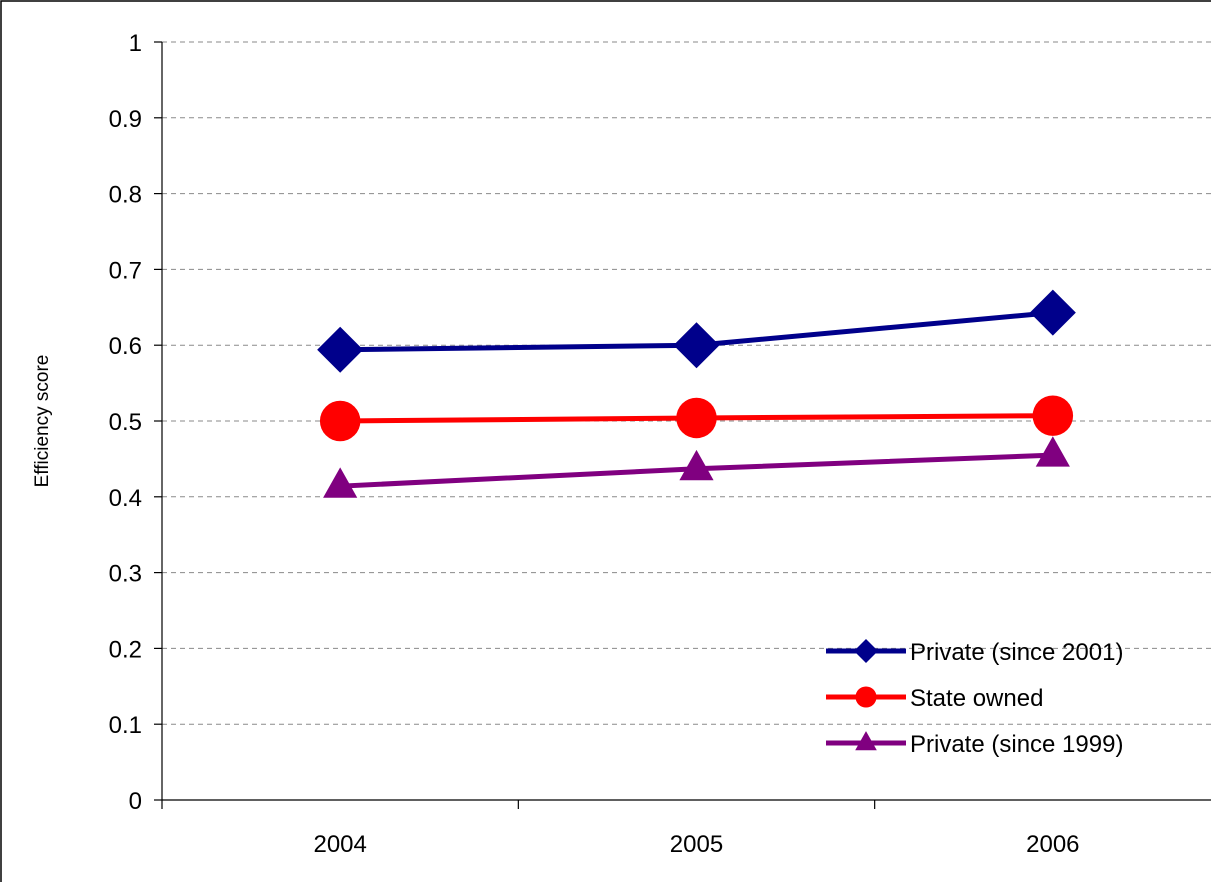 Image resolution: width=1211 pixels, height=882 pixels. I want to click on x-tick-label: 2005, so click(696, 844).